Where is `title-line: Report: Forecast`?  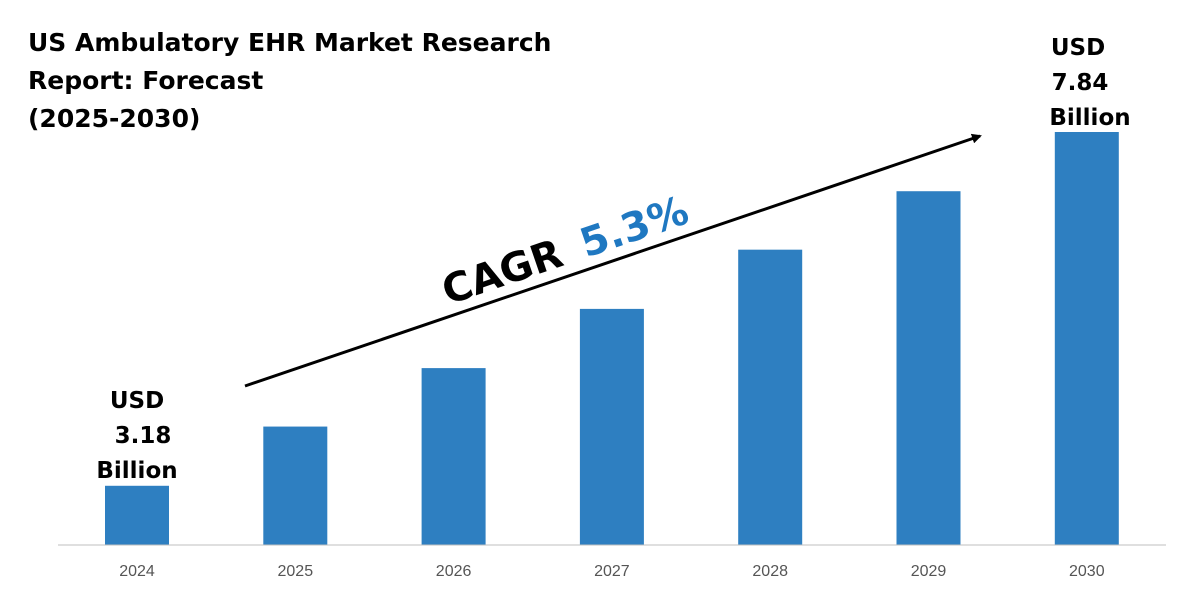 title-line: Report: Forecast is located at coordinates (146, 80).